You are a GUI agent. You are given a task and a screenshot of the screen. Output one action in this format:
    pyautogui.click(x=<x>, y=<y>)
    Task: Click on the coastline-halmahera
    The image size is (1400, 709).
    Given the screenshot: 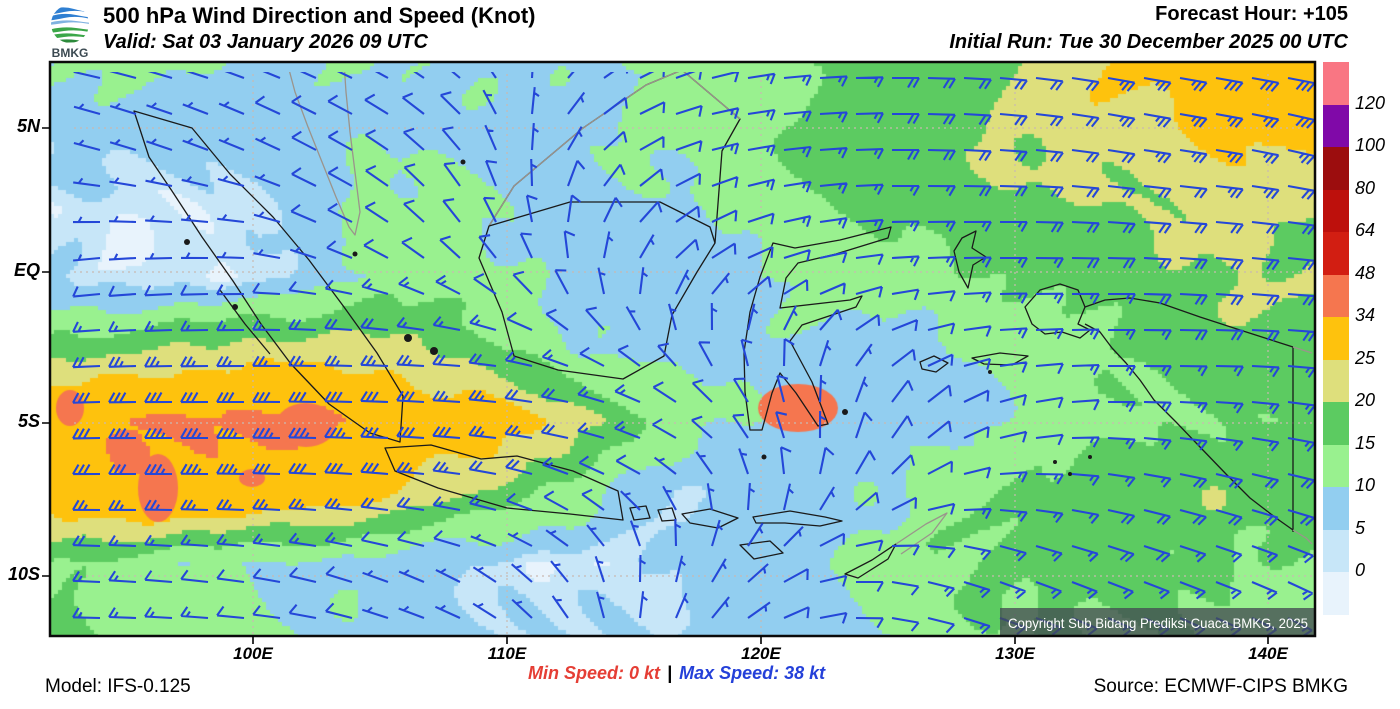 What is the action you would take?
    pyautogui.click(x=970, y=259)
    